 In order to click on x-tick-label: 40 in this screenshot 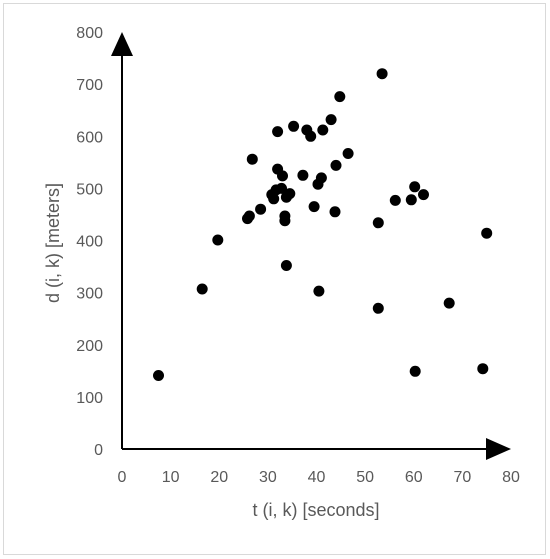, I will do `click(317, 477)`.